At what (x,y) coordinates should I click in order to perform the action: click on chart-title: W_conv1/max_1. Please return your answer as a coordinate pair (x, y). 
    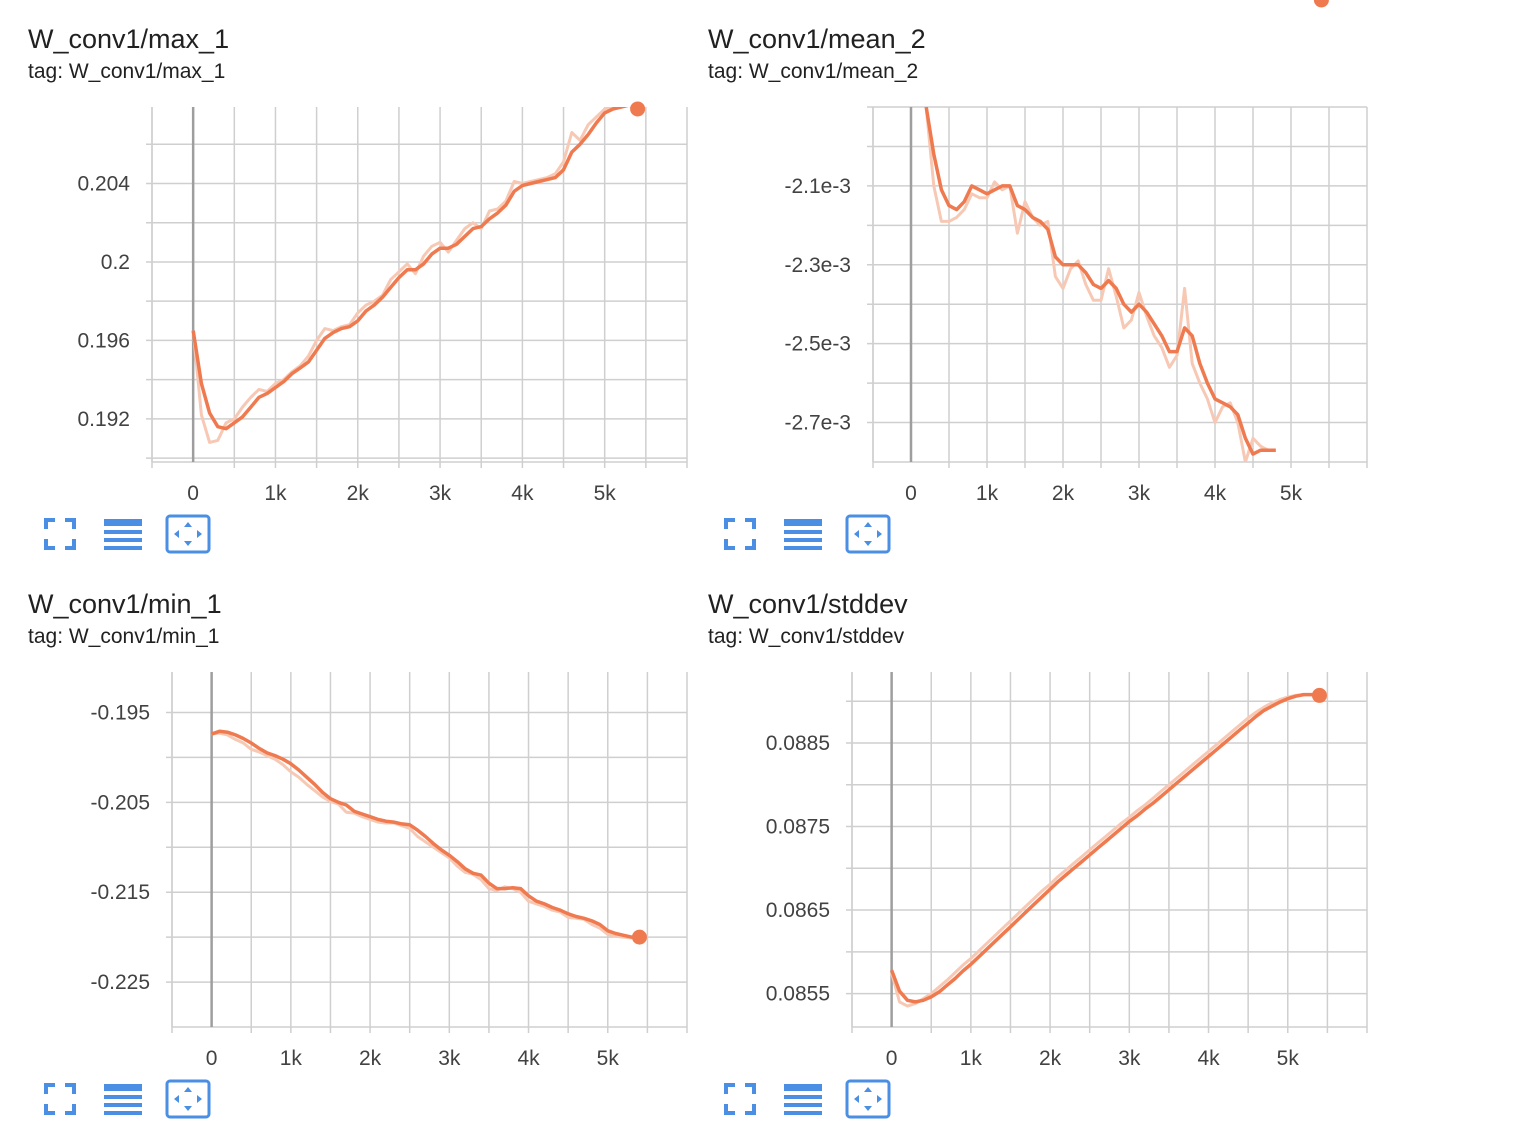
    Looking at the image, I should click on (129, 39).